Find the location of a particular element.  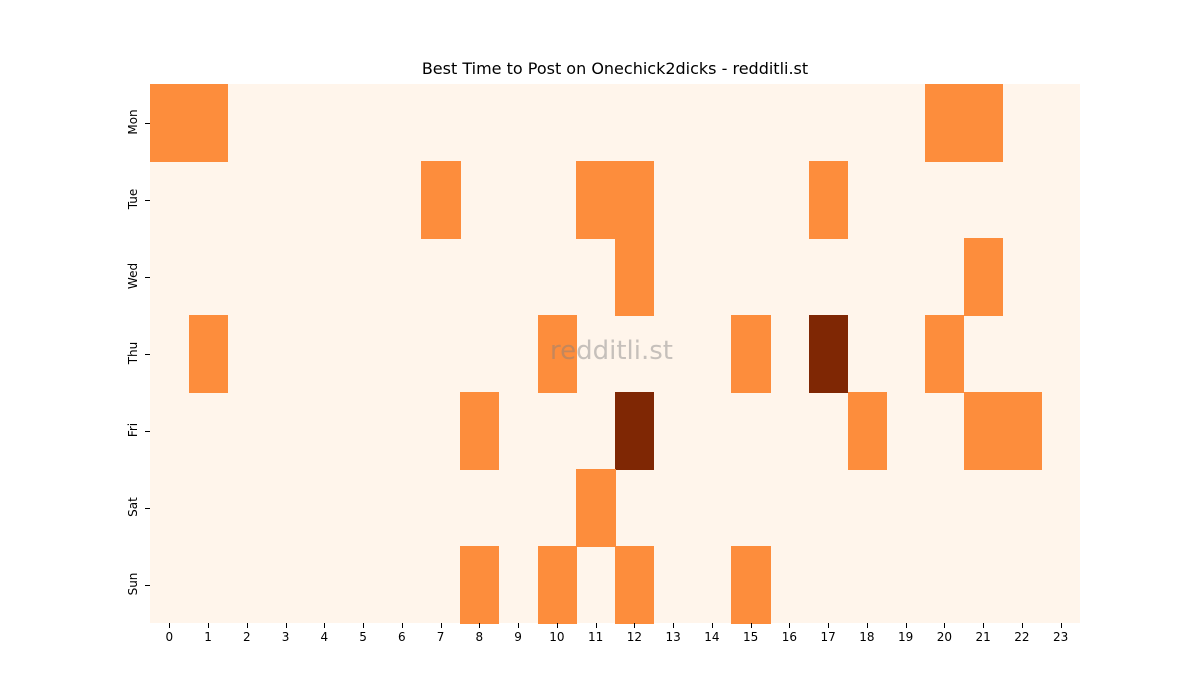

x-tick-label: 0 is located at coordinates (169, 637).